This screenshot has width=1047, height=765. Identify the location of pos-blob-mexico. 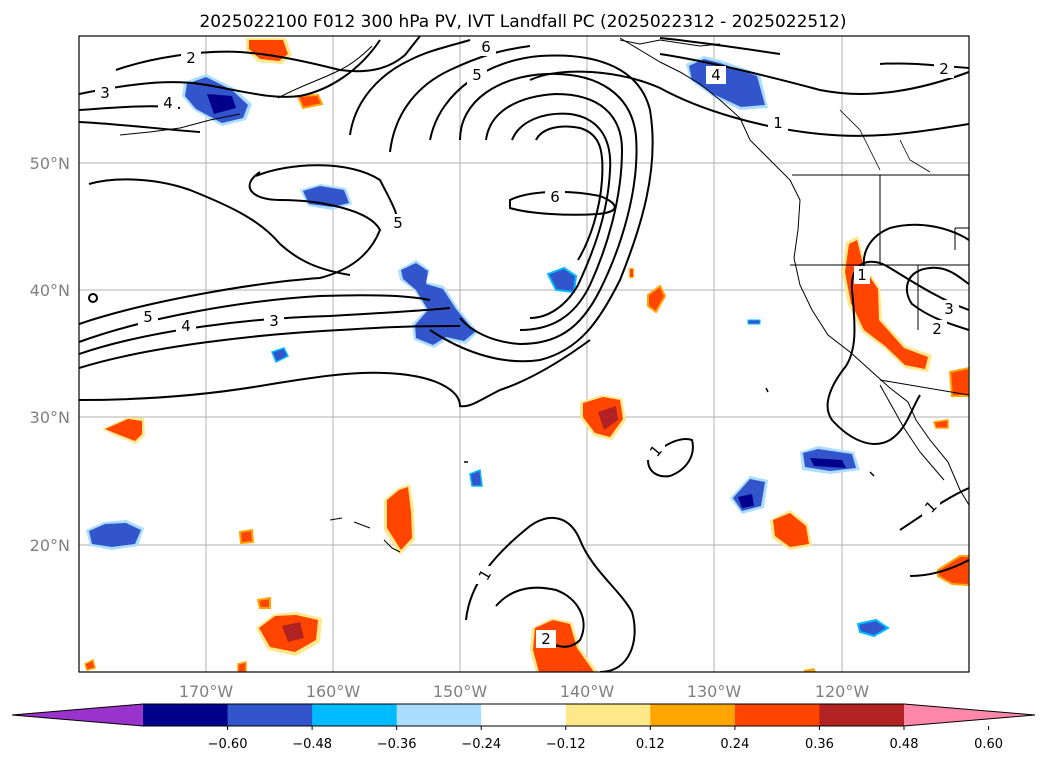
(791, 530).